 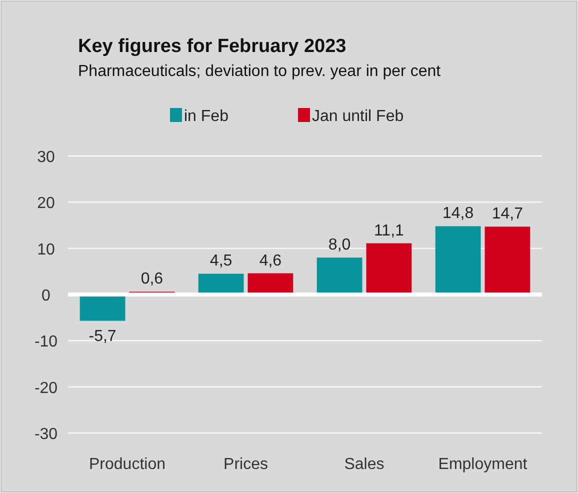 What do you see at coordinates (127, 464) in the screenshot?
I see `x-tick-label: Production` at bounding box center [127, 464].